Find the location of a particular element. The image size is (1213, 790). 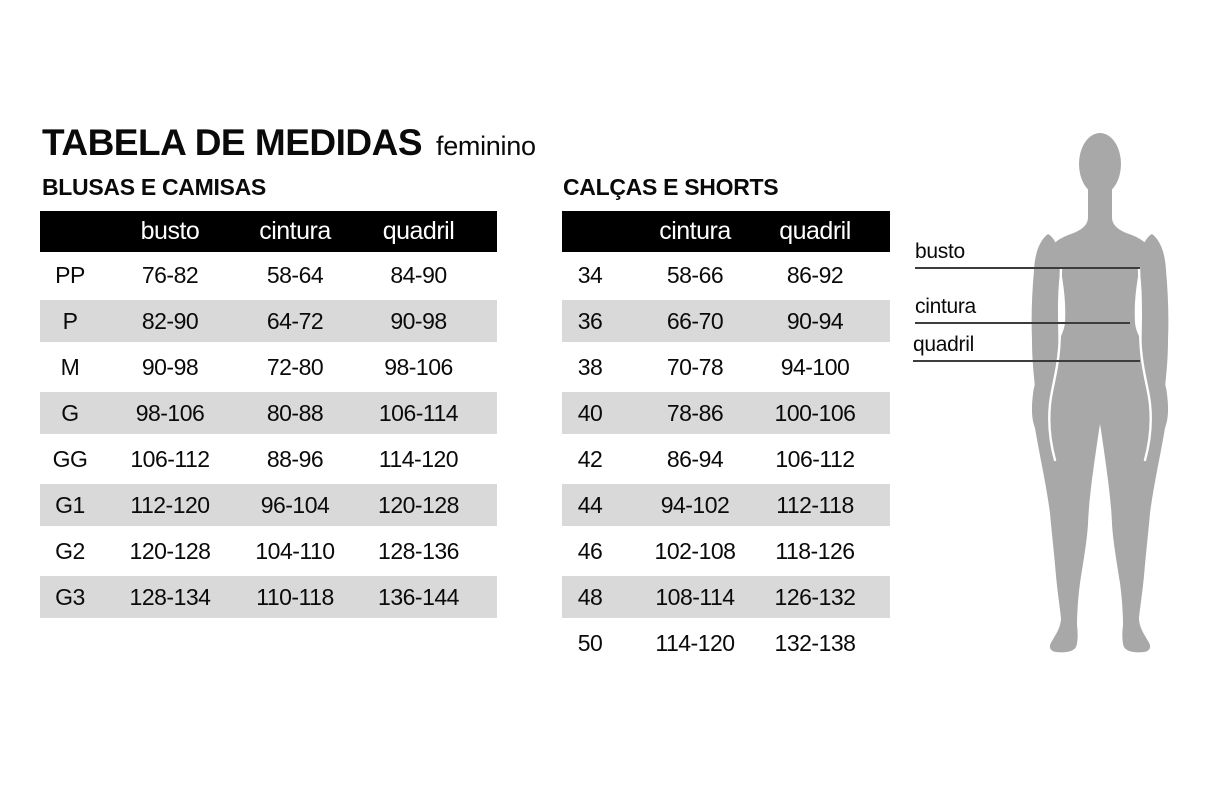

table-row: 34 58-66 86-92 is located at coordinates (726, 275).